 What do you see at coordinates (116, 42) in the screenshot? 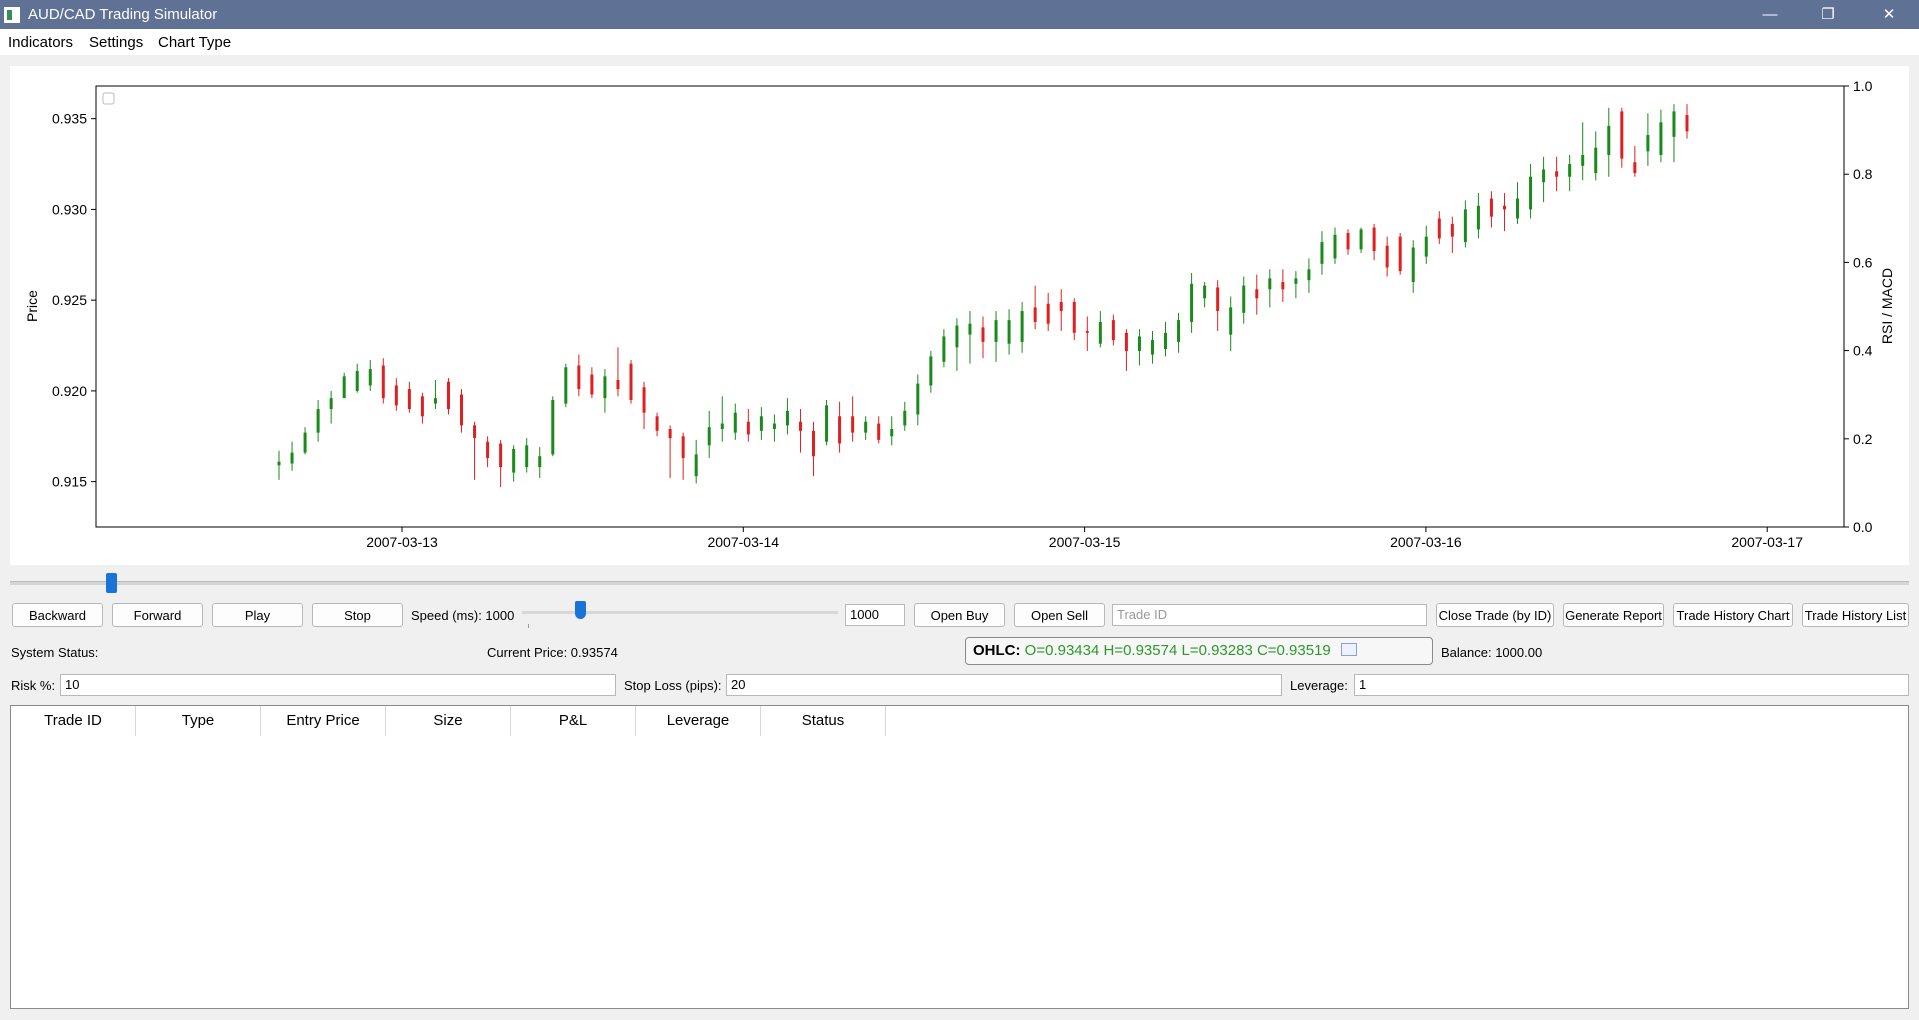
I see `menu-settings: Settings` at bounding box center [116, 42].